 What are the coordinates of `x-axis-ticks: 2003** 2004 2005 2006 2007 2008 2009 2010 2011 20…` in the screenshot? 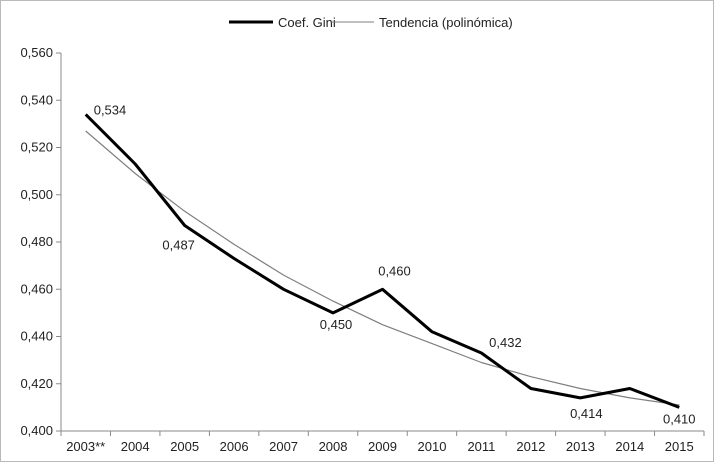 It's located at (382, 442).